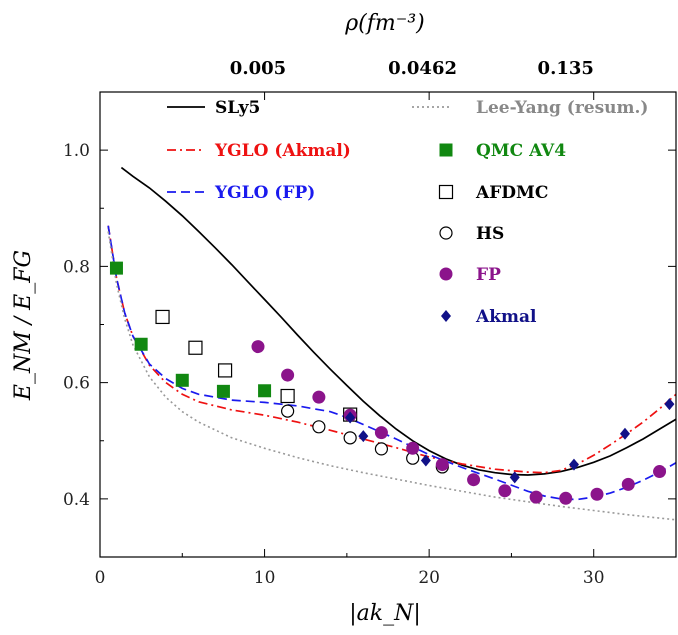 The width and height of the screenshot is (678, 635). Describe the element at coordinates (510, 441) in the screenshot. I see `series-points-akmal` at that location.